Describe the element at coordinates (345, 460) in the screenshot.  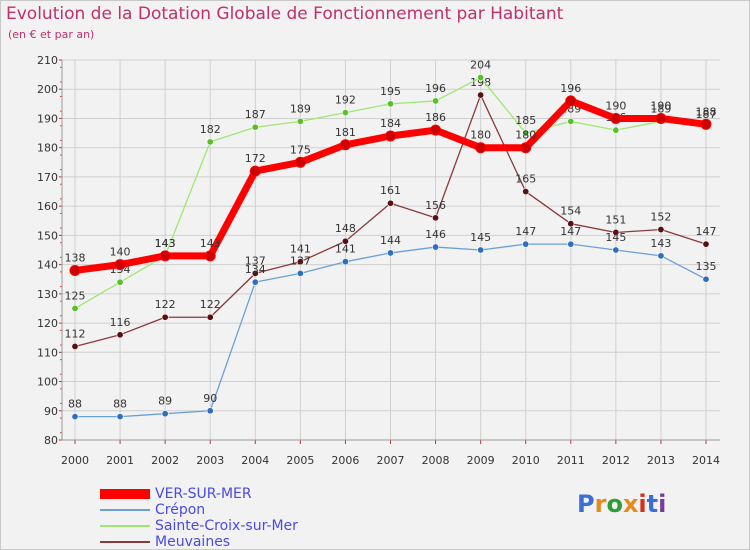
I see `x-tick-label: 2006` at that location.